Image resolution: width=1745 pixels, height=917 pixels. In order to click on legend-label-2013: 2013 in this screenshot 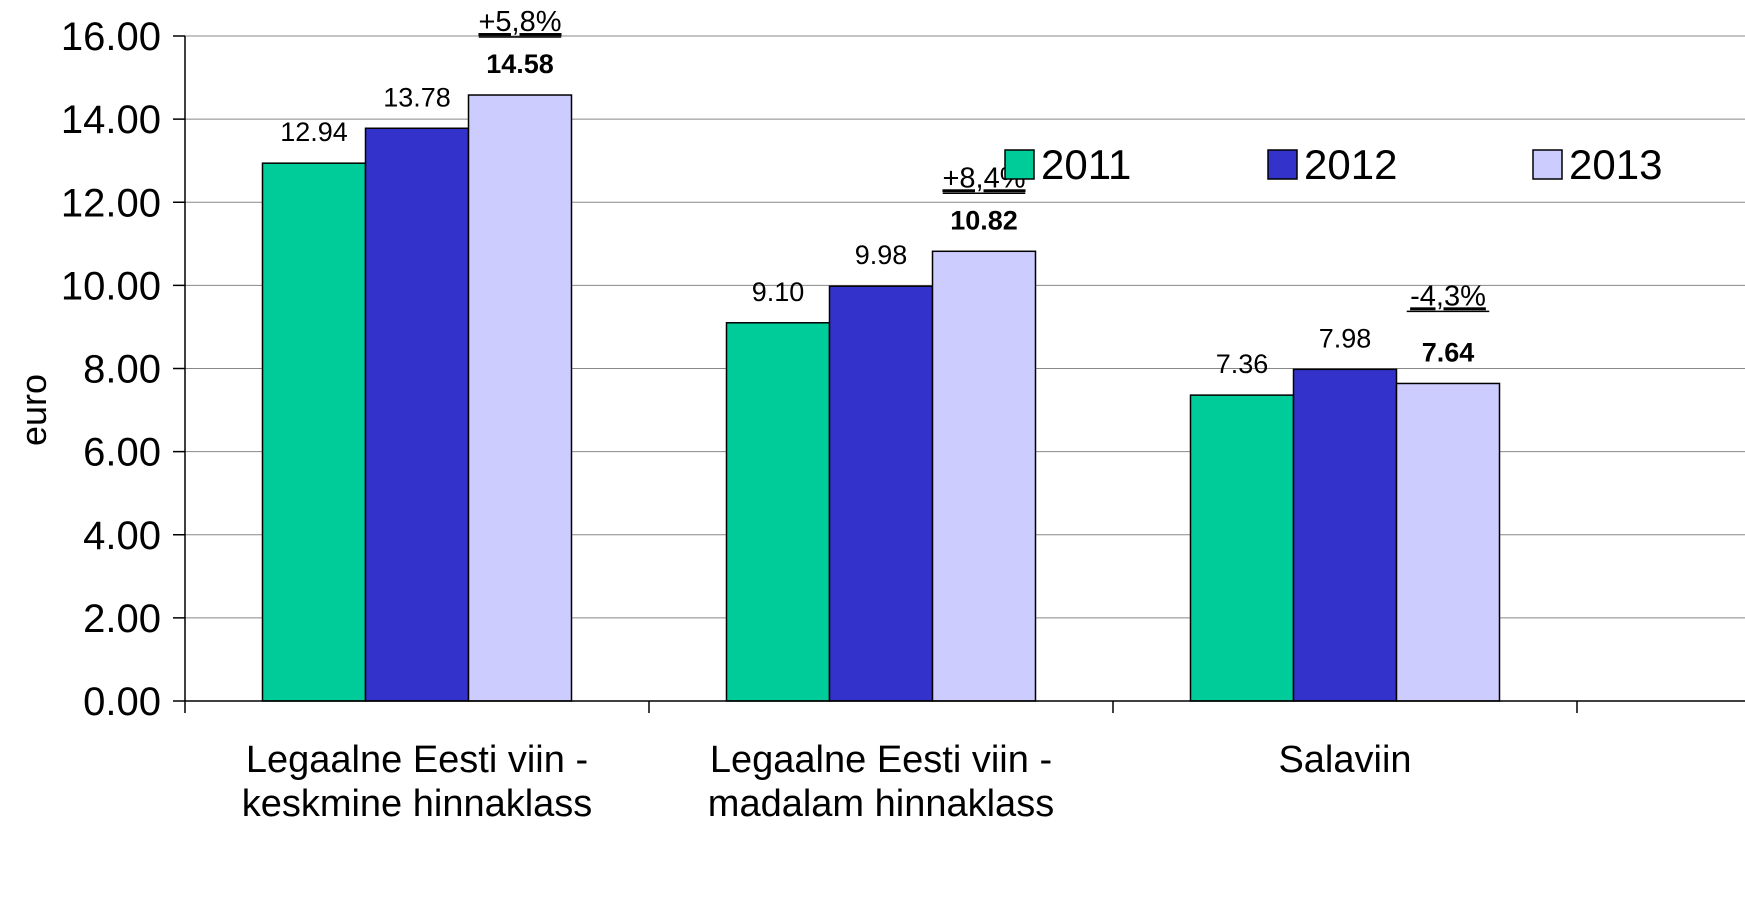, I will do `click(1615, 164)`.